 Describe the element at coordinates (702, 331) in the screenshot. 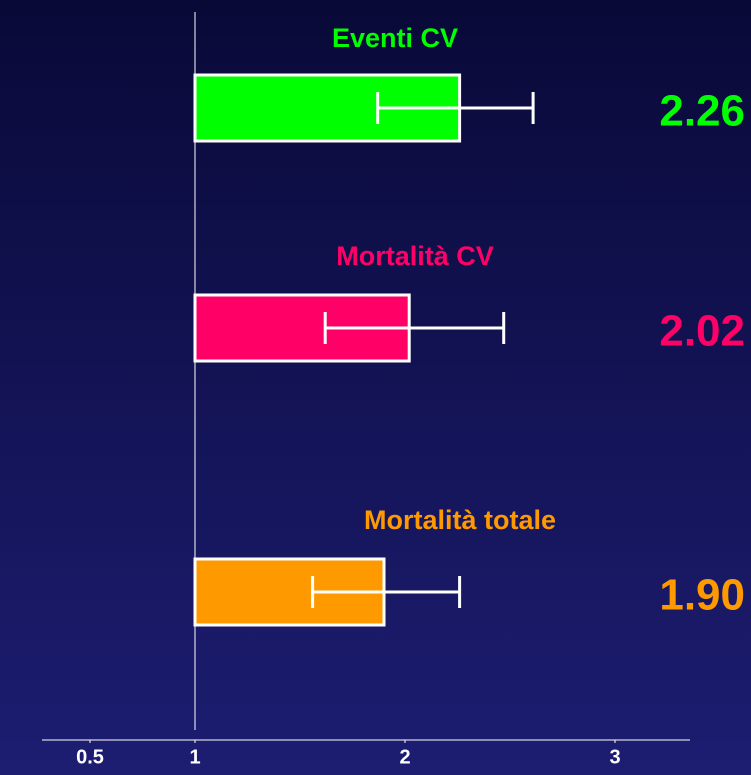

I see `value-label: 2.02` at that location.